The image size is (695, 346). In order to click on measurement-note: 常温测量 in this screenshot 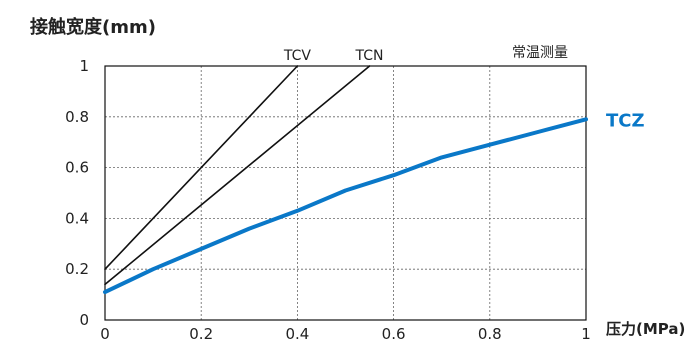, I will do `click(540, 53)`.